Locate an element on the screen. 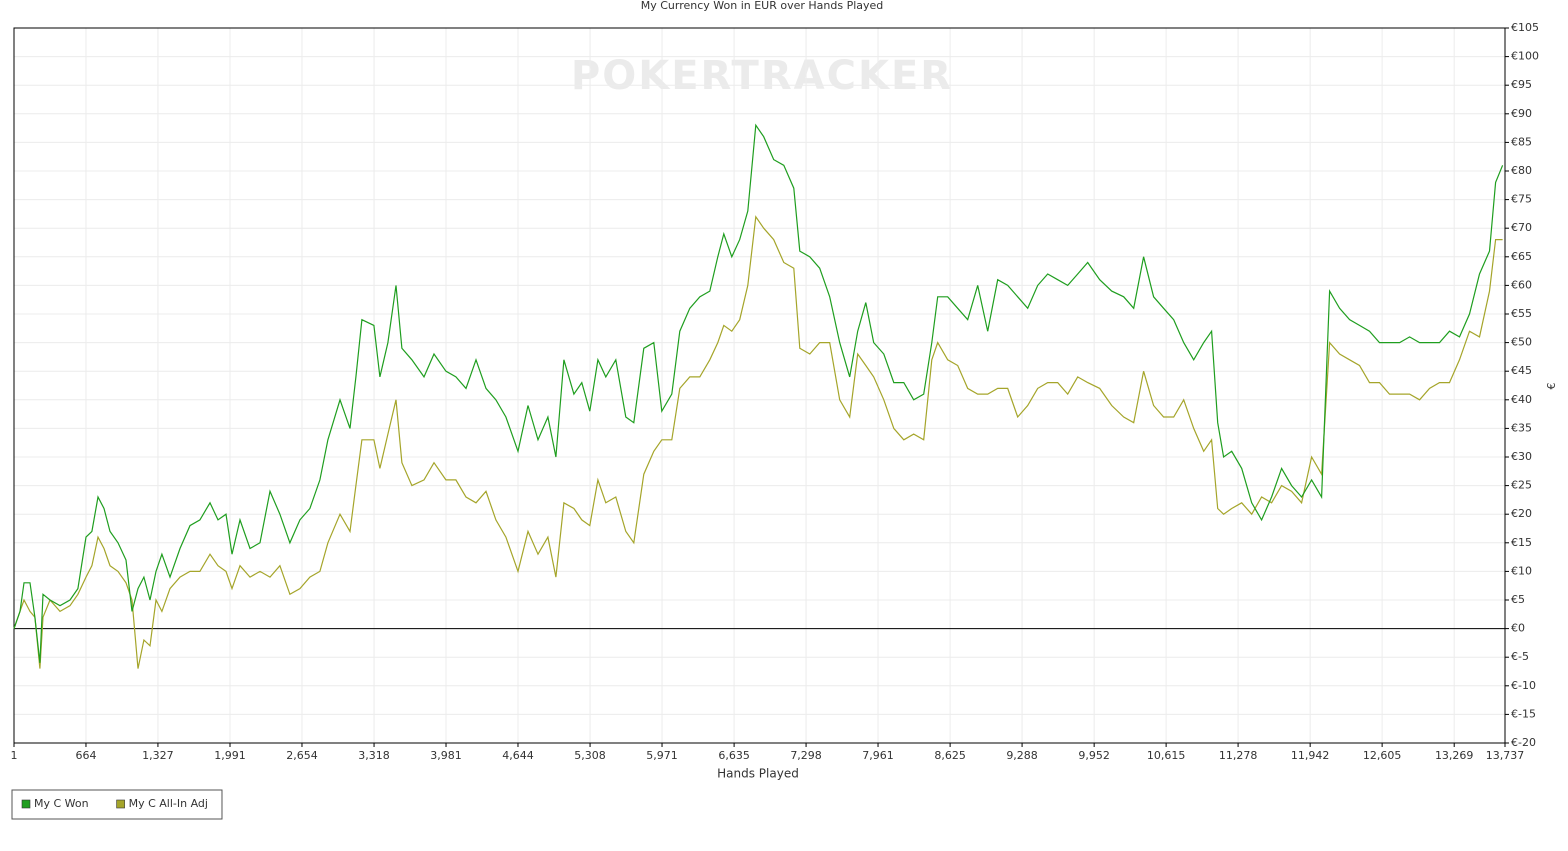 This screenshot has width=1568, height=851. y-tick-label: €15 is located at coordinates (1521, 542).